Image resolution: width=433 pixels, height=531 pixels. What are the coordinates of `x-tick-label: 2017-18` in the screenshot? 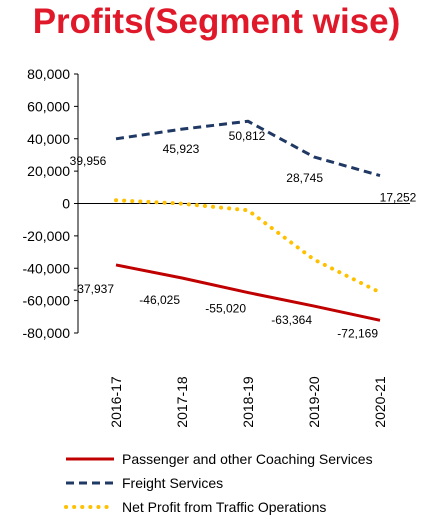 It's located at (182, 402).